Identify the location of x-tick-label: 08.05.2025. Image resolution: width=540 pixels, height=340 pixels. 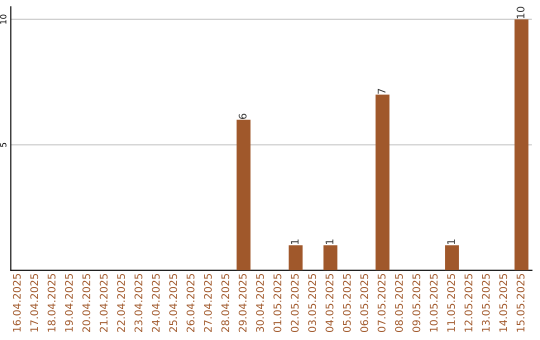
(399, 303).